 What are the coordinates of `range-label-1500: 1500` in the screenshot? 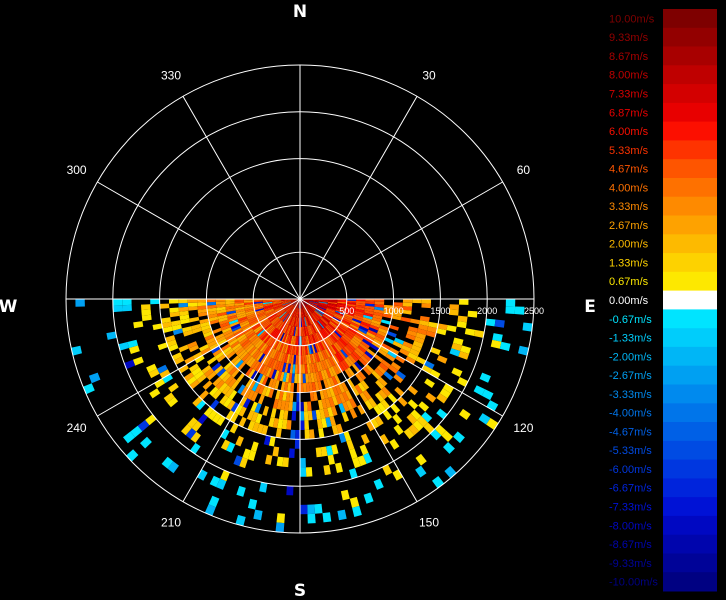 It's located at (440, 311).